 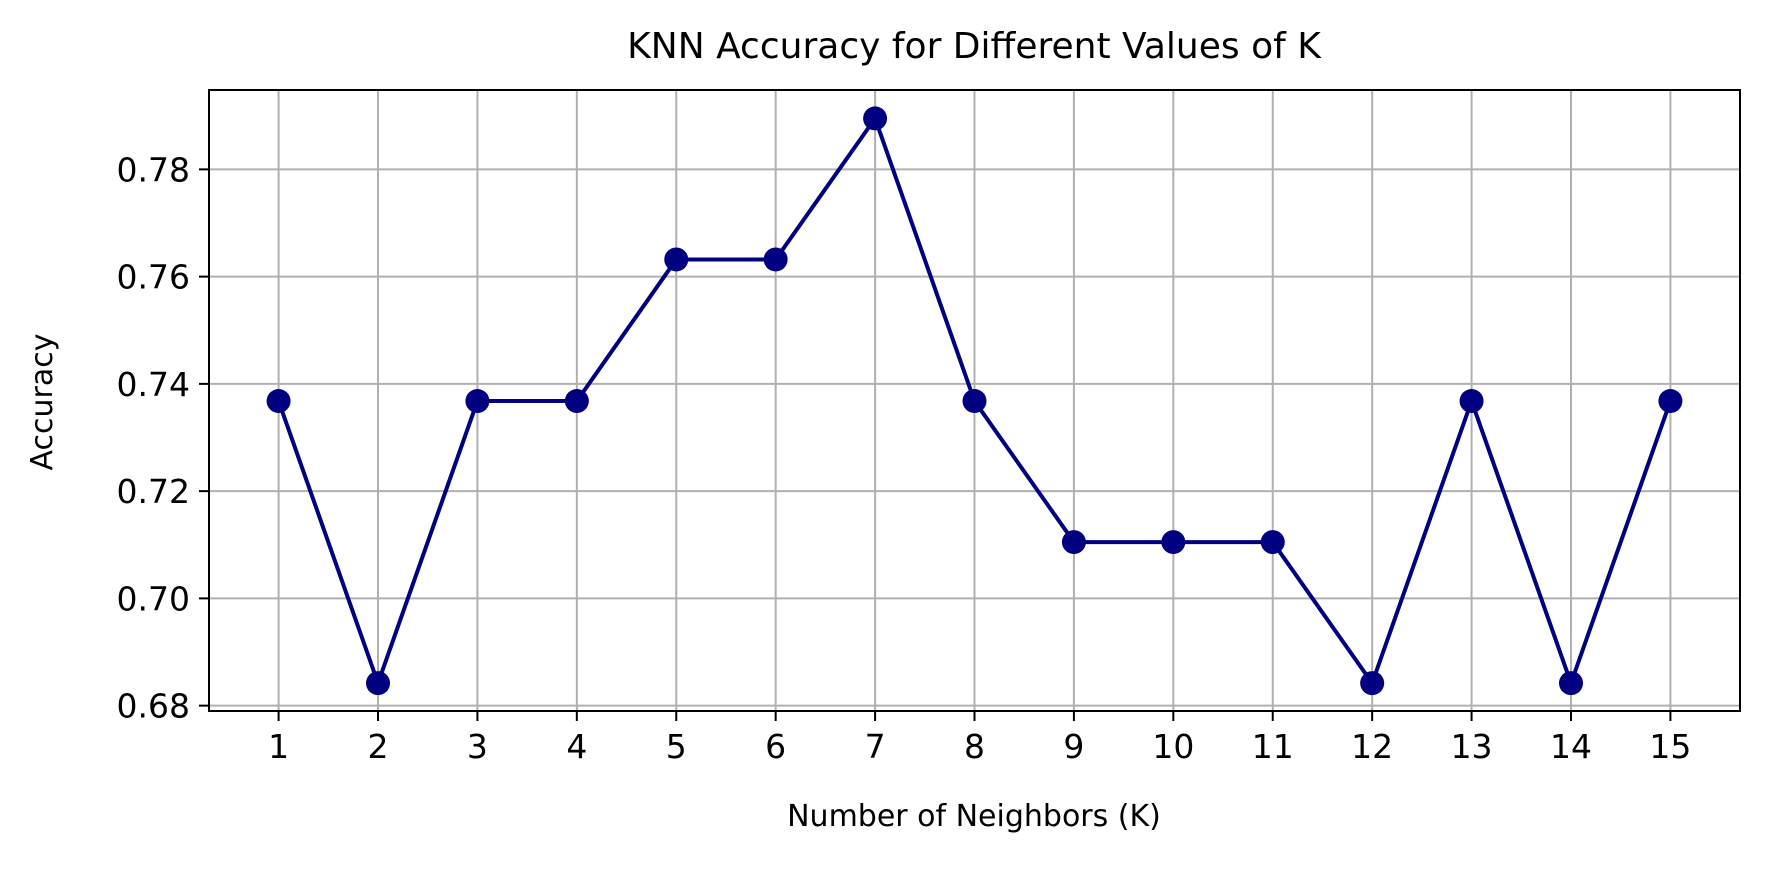 What do you see at coordinates (1670, 746) in the screenshot?
I see `x-tick-label: 15` at bounding box center [1670, 746].